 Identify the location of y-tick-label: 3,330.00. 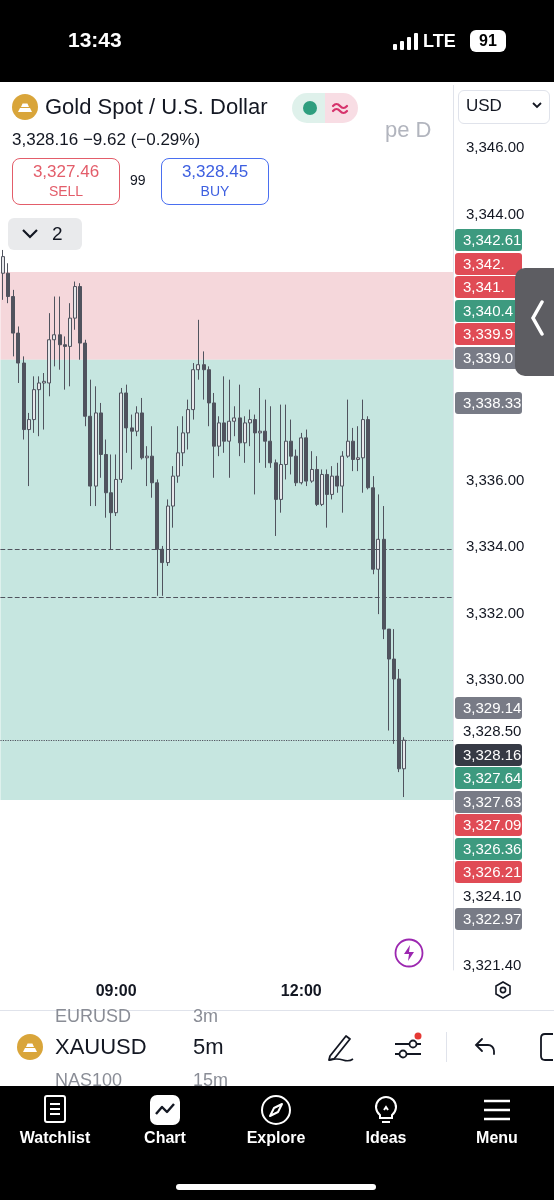
(495, 679).